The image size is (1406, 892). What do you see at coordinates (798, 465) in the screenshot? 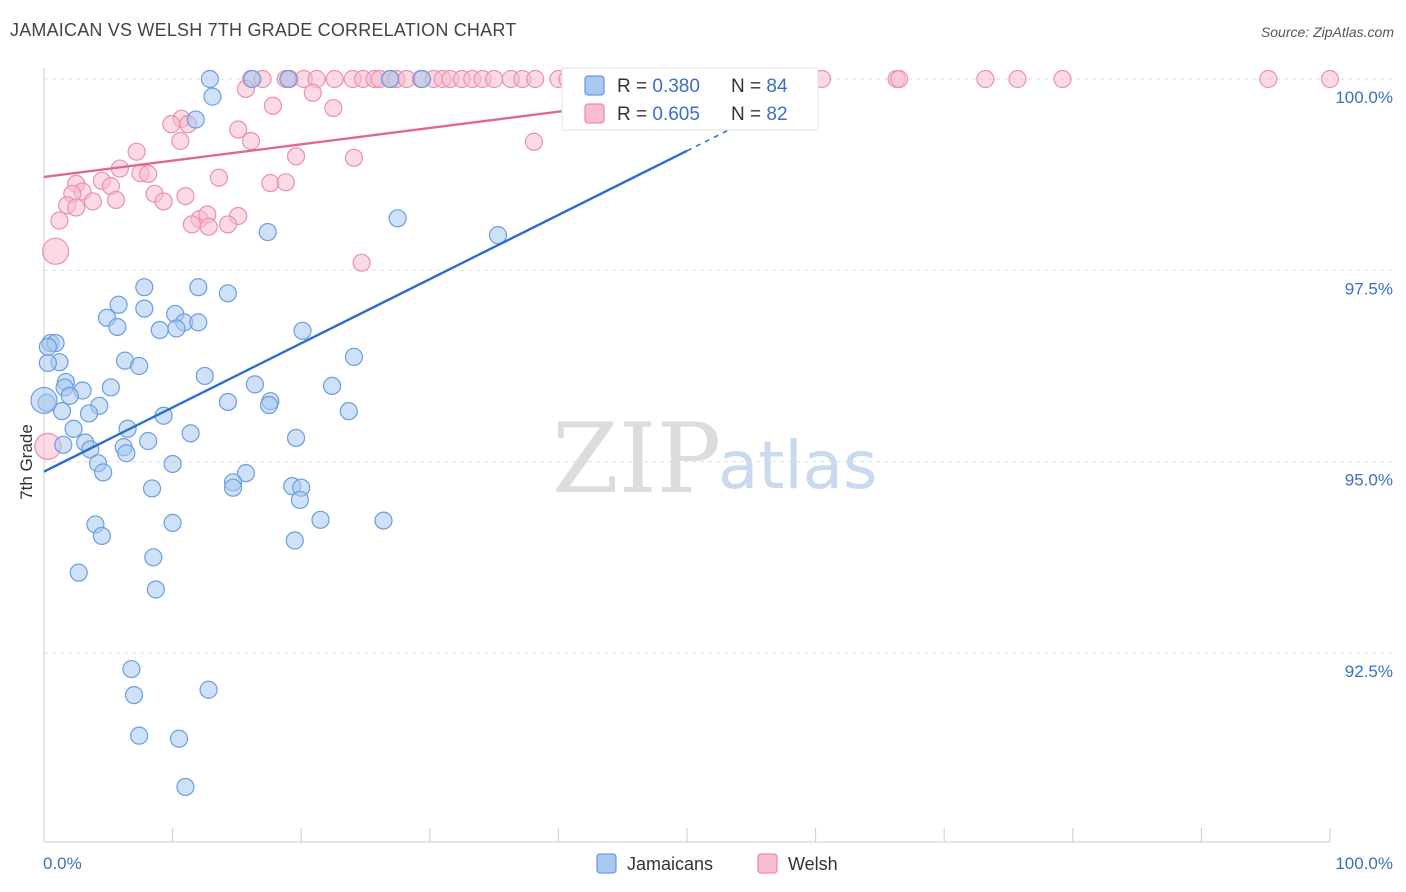
I see `watermark-atlas: atlas` at bounding box center [798, 465].